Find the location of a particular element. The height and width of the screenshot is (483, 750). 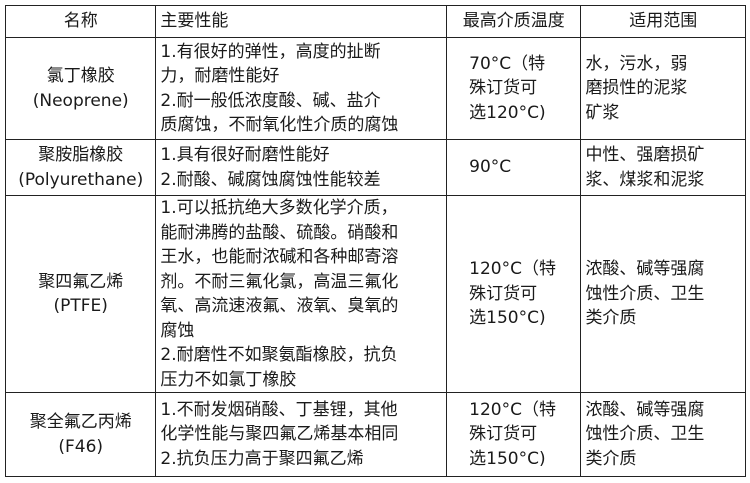

cell-text-line: 水，污水，弱 is located at coordinates (636, 63).